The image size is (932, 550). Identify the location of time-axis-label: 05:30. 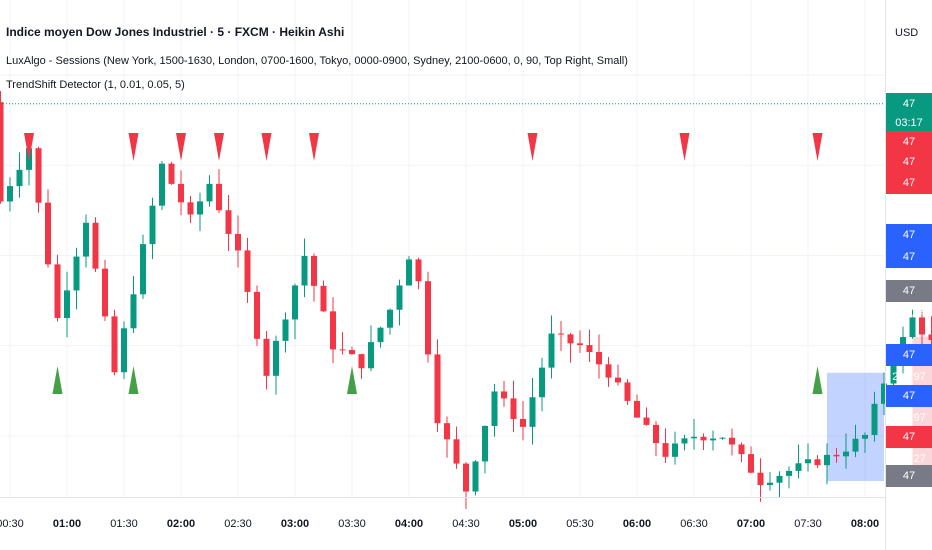
(580, 524).